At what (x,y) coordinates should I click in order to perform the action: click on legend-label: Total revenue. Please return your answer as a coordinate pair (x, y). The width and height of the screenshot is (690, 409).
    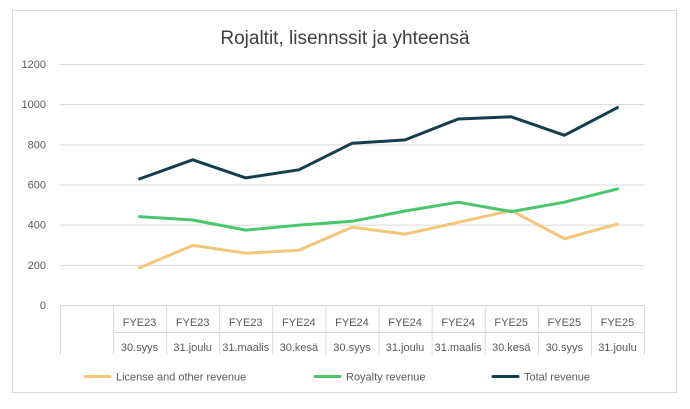
    Looking at the image, I should click on (557, 378).